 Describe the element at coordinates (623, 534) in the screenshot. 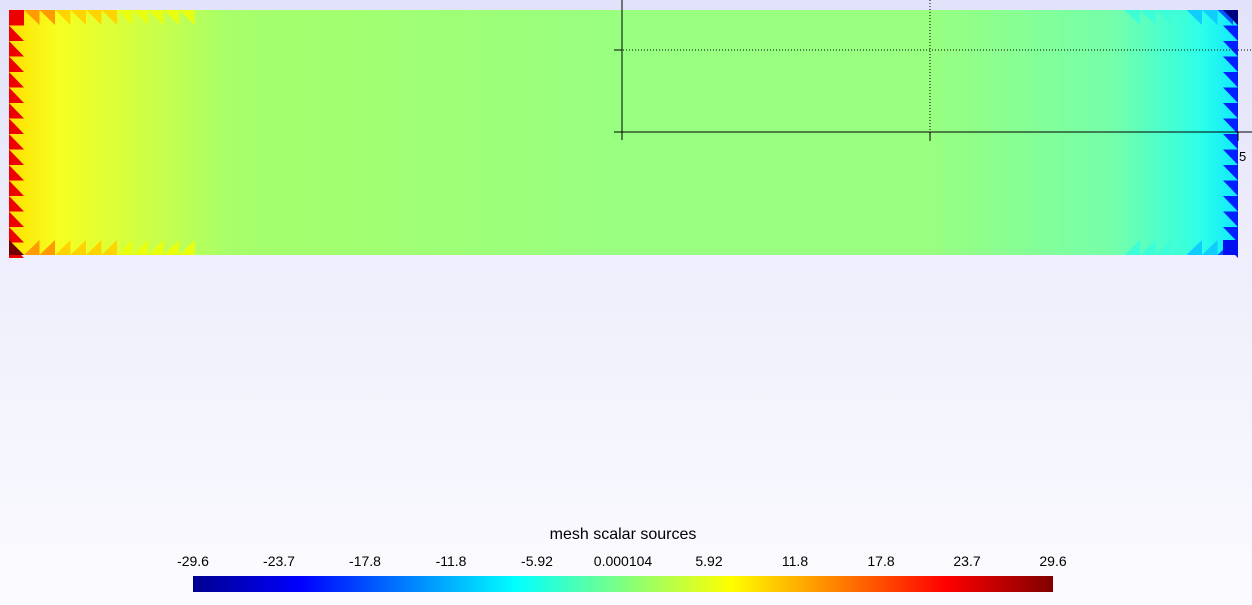

I see `colorbar-title: mesh scalar sources` at that location.